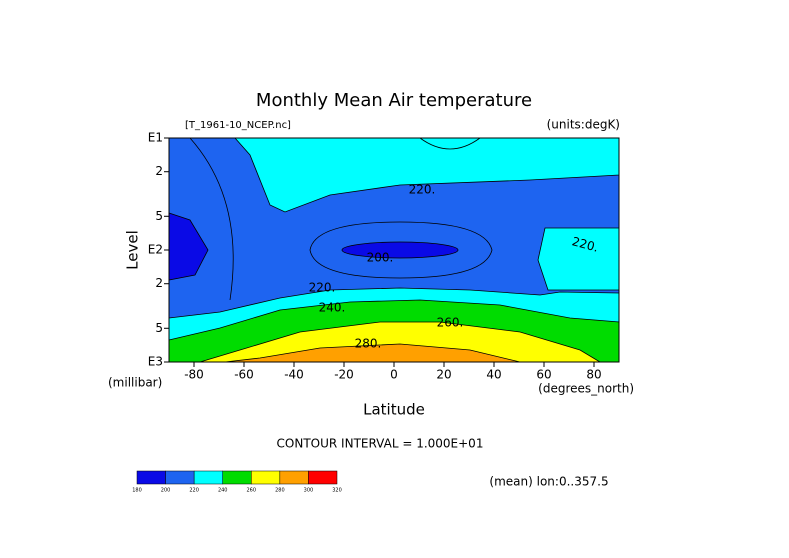  Describe the element at coordinates (394, 100) in the screenshot. I see `chart-title: Monthly Mean Air temperature` at that location.